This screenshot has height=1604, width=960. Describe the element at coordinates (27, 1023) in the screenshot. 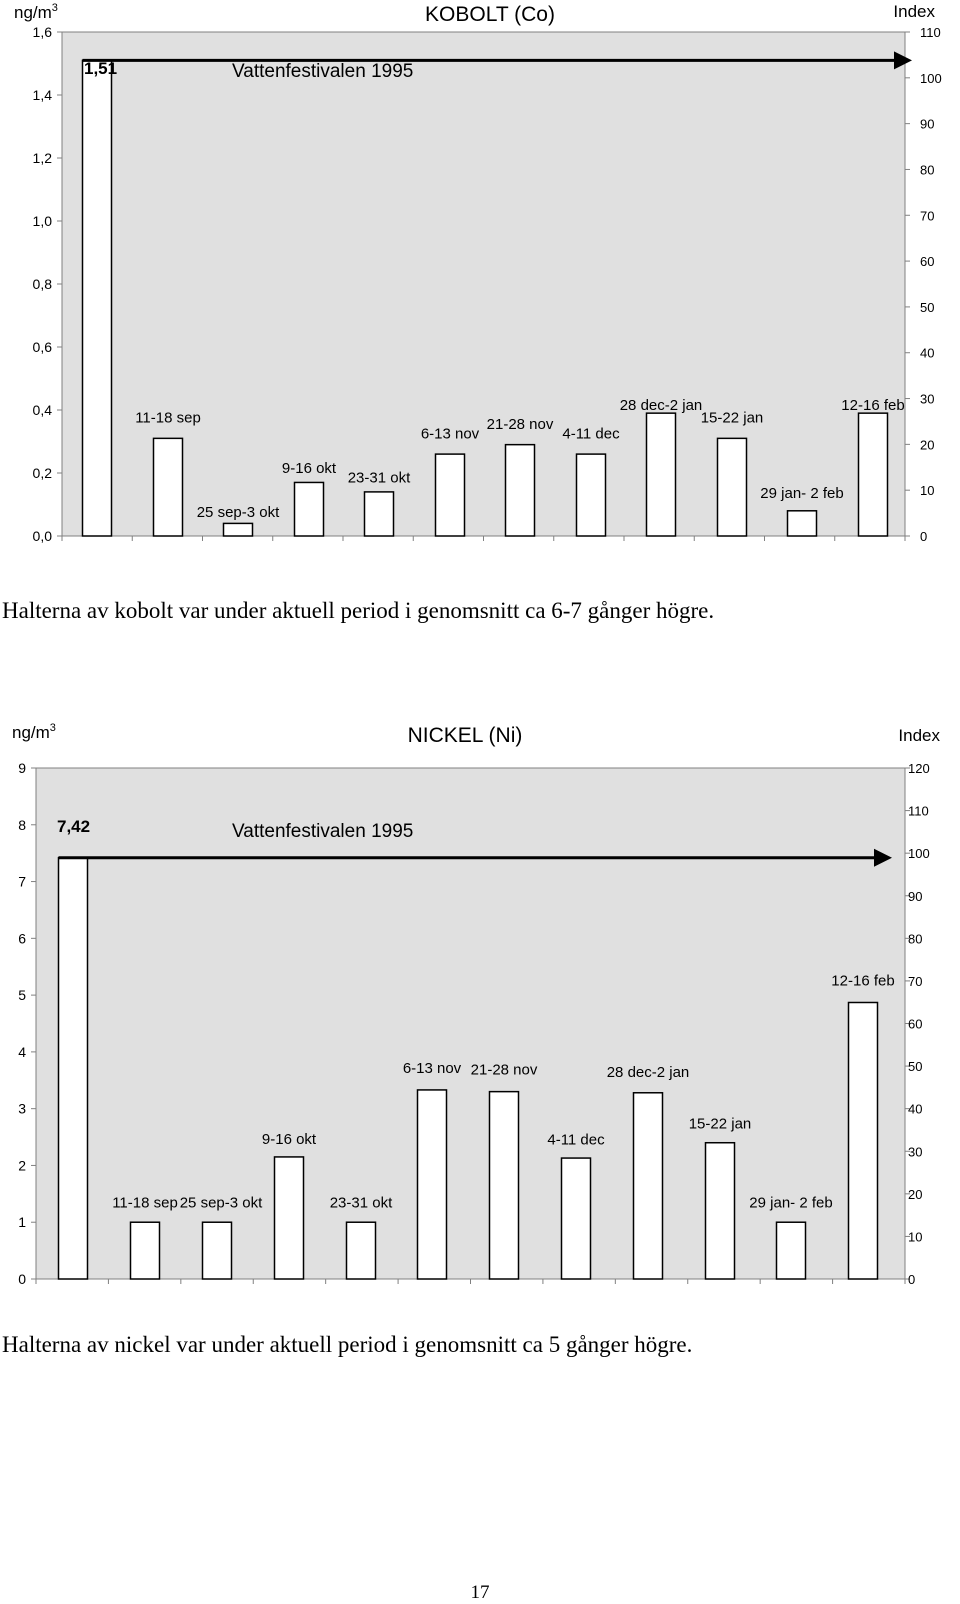

I see `left-axis-ticks: 0 1 2 3 4 5 6 7 8 9` at that location.